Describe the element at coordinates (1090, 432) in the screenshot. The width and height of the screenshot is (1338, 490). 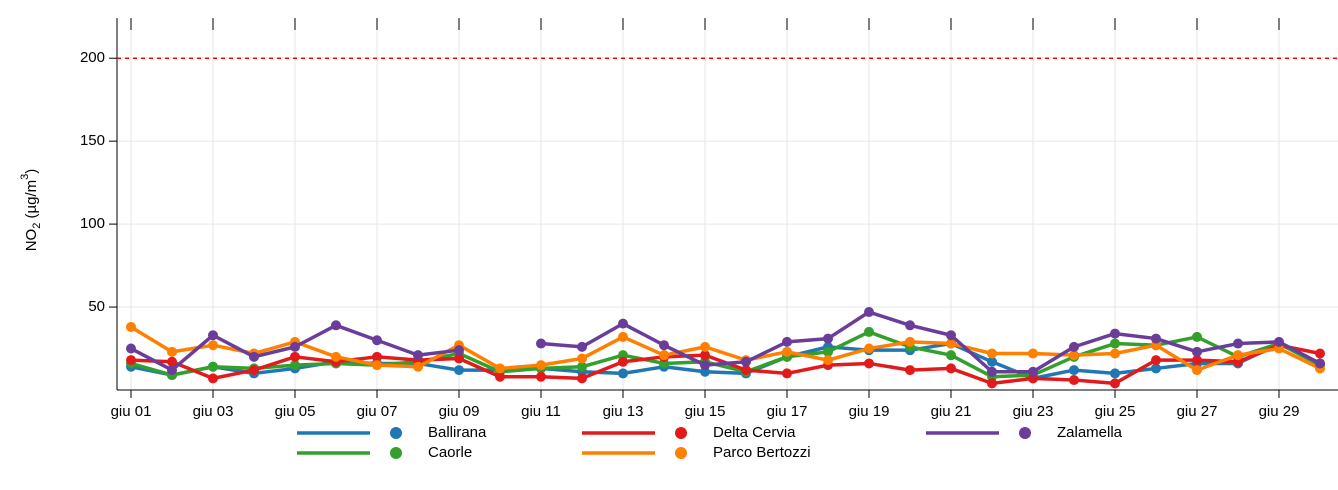
I see `legend-label: Zalamella` at that location.